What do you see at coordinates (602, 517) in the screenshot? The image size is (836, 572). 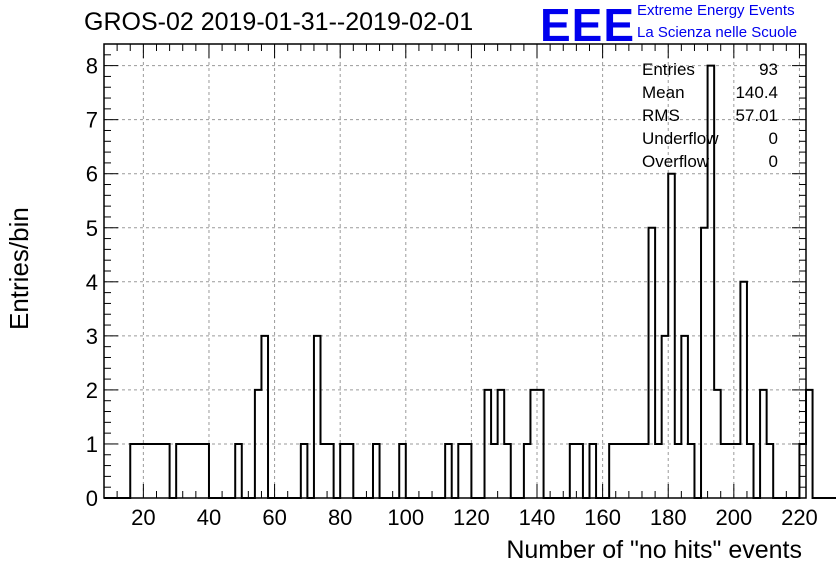 I see `x-tick-label: 160` at bounding box center [602, 517].